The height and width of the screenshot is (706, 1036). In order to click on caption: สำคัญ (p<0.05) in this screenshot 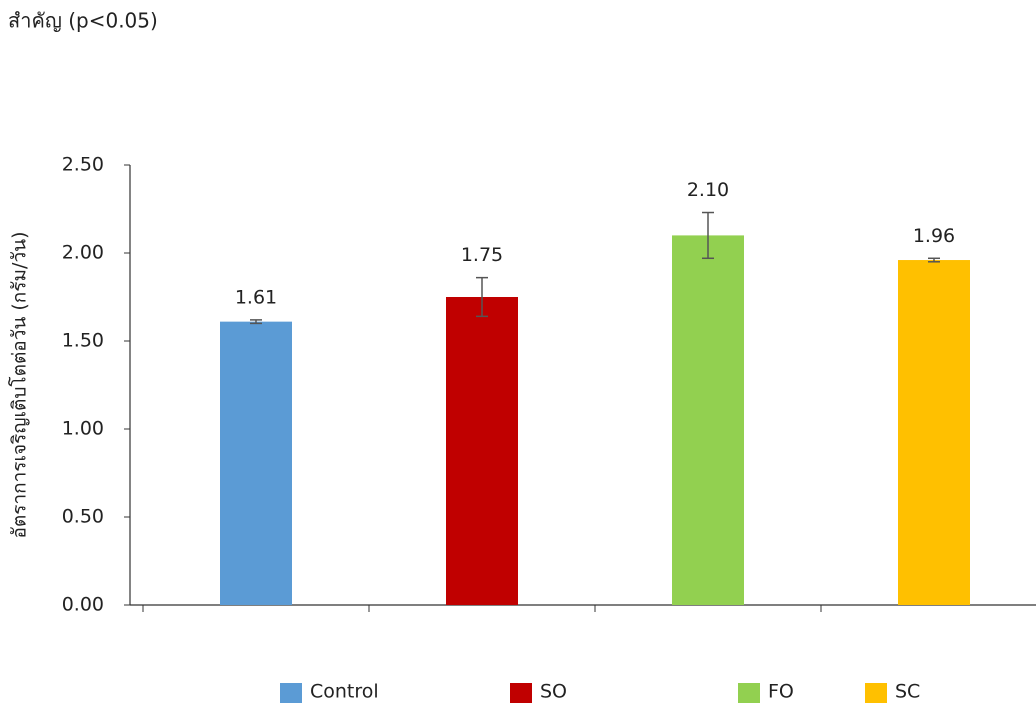, I will do `click(83, 21)`.